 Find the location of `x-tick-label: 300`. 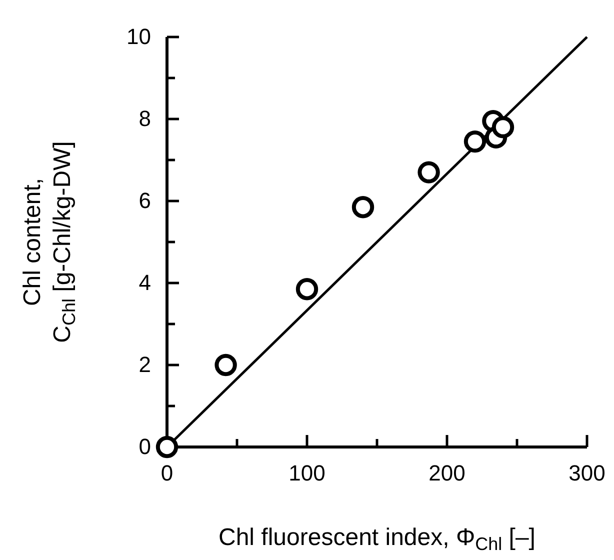

x-tick-label: 300 is located at coordinates (587, 473).